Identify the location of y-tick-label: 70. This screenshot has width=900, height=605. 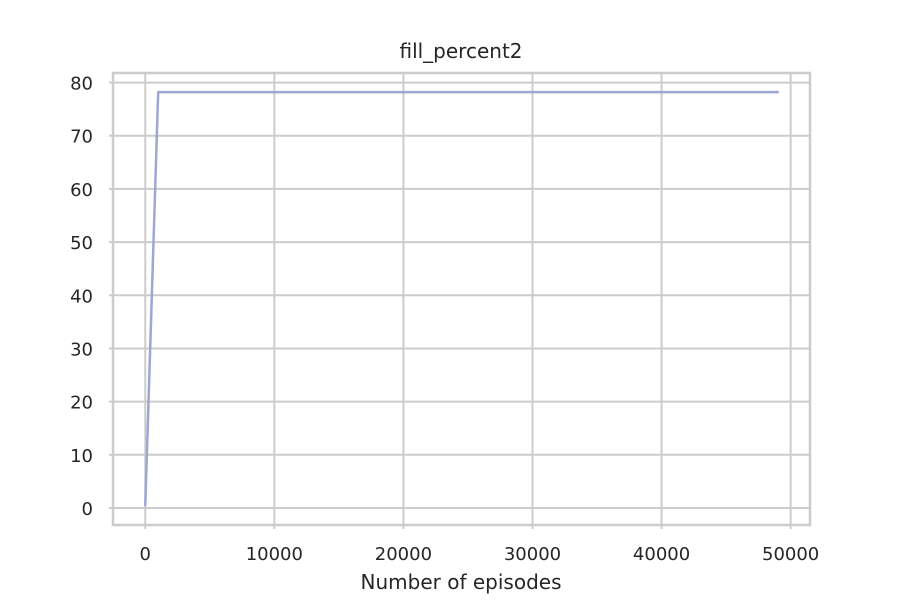
(81, 137).